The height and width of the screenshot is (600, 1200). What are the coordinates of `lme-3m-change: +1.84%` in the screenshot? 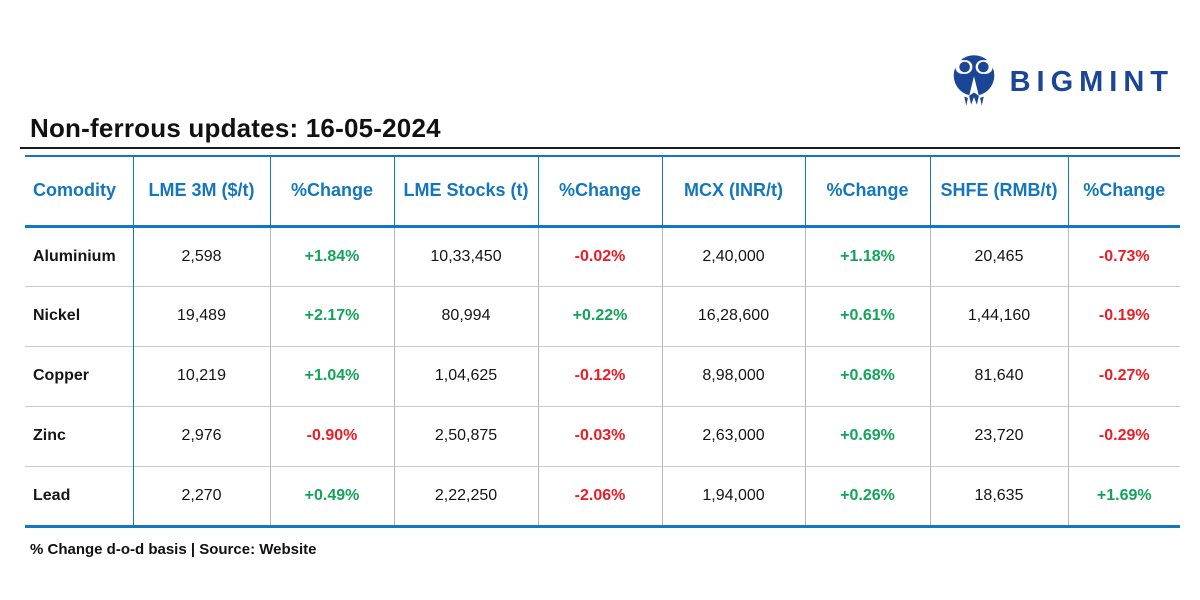 It's located at (331, 256).